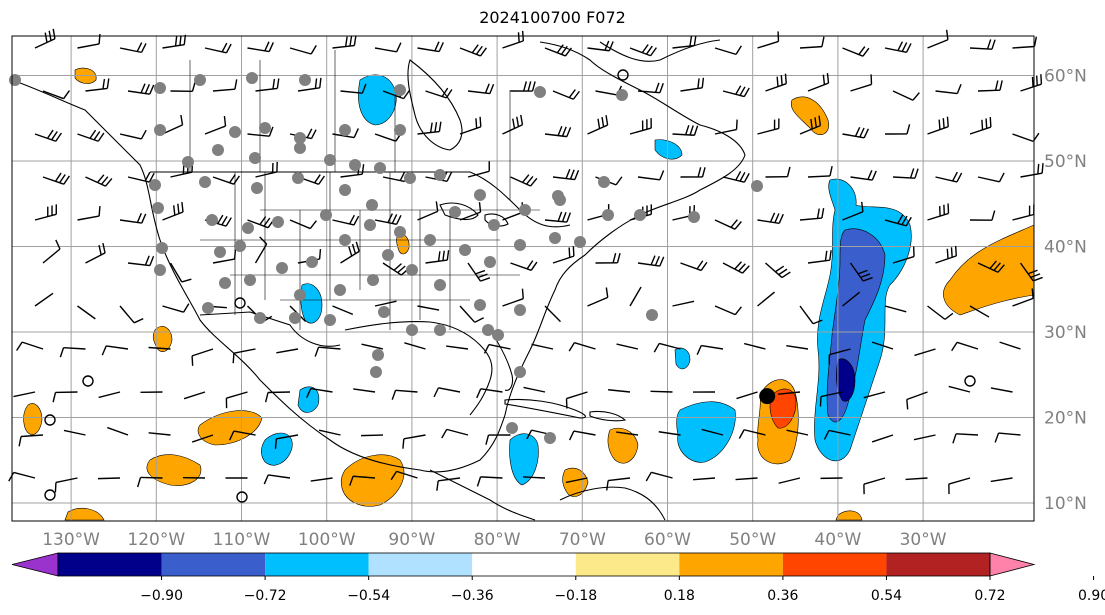 Image resolution: width=1105 pixels, height=615 pixels. I want to click on storm-center-marker, so click(767, 396).